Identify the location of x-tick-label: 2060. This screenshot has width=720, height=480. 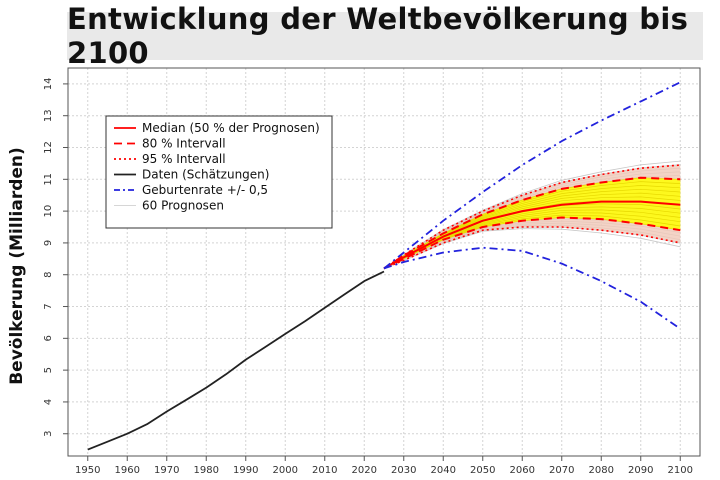
(522, 470).